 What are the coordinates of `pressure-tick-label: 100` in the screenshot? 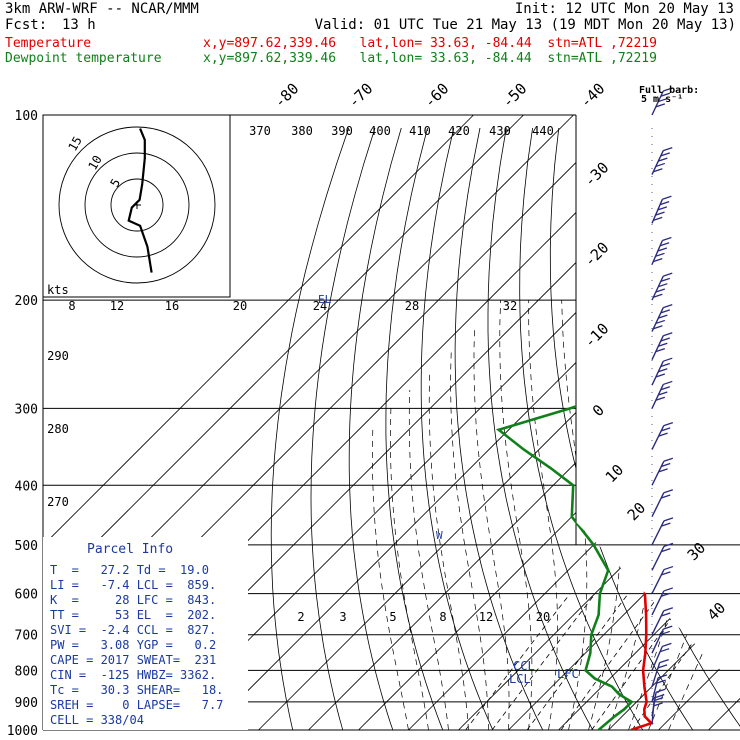 It's located at (26, 116).